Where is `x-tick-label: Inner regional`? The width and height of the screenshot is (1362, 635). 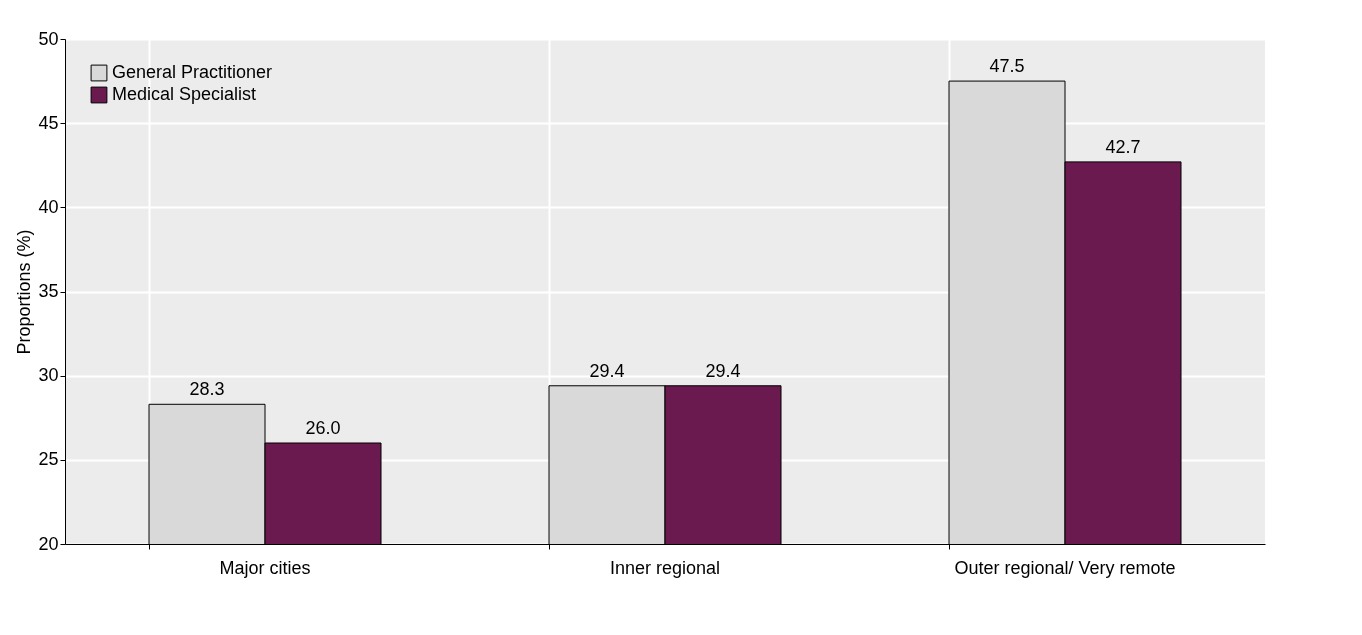
x-tick-label: Inner regional is located at coordinates (665, 567).